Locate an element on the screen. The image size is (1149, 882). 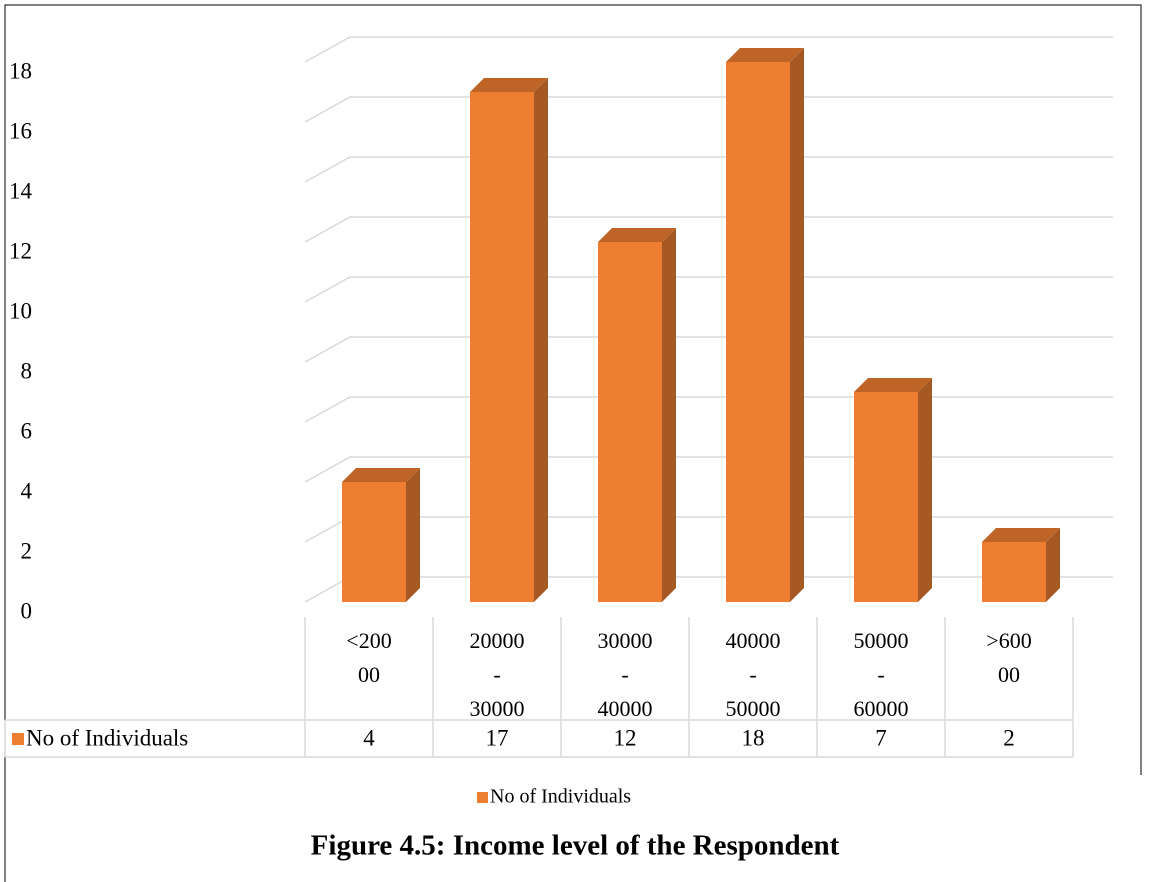
category-cell: 50000 - 60000 is located at coordinates (881, 674).